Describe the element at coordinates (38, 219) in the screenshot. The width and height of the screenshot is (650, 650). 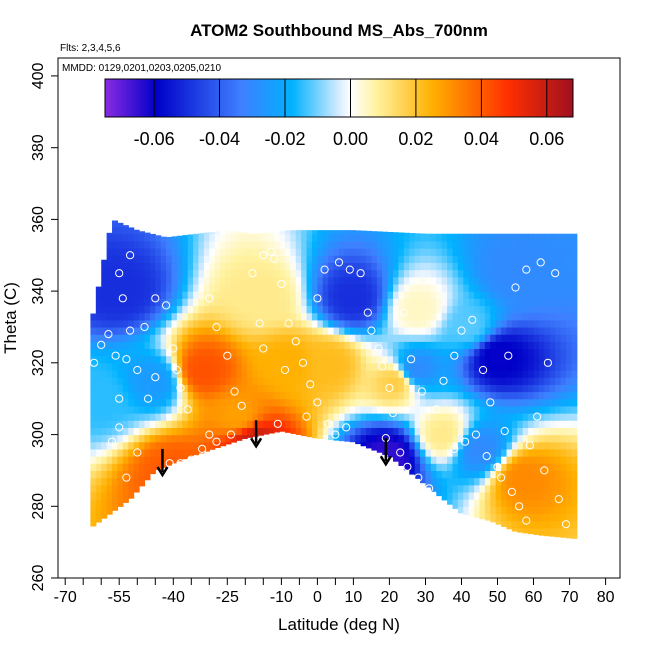
I see `y-tick-label: 360` at that location.